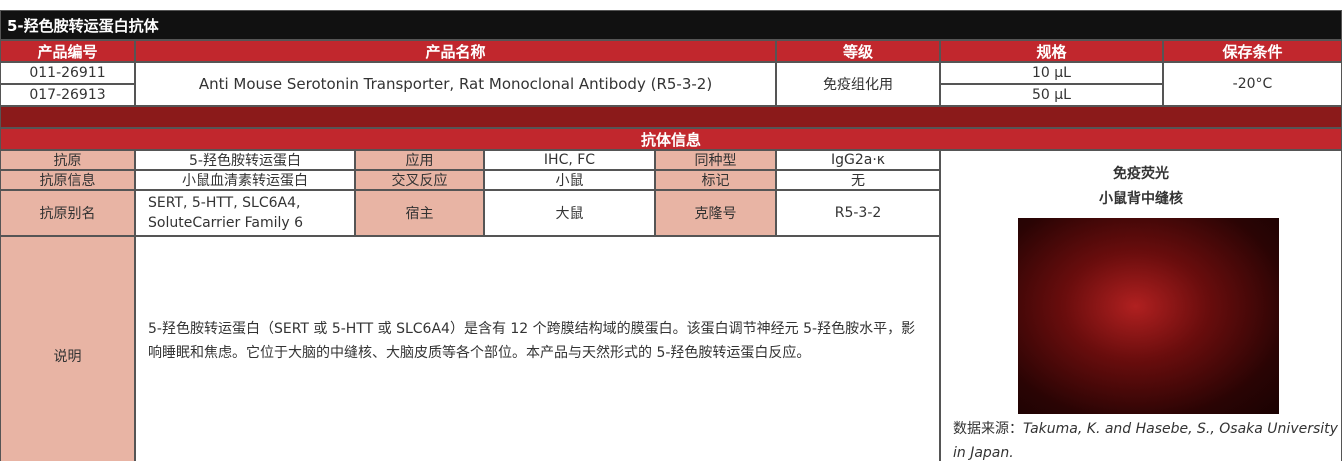 The width and height of the screenshot is (1342, 461). I want to click on info-label: 应用, so click(419, 160).